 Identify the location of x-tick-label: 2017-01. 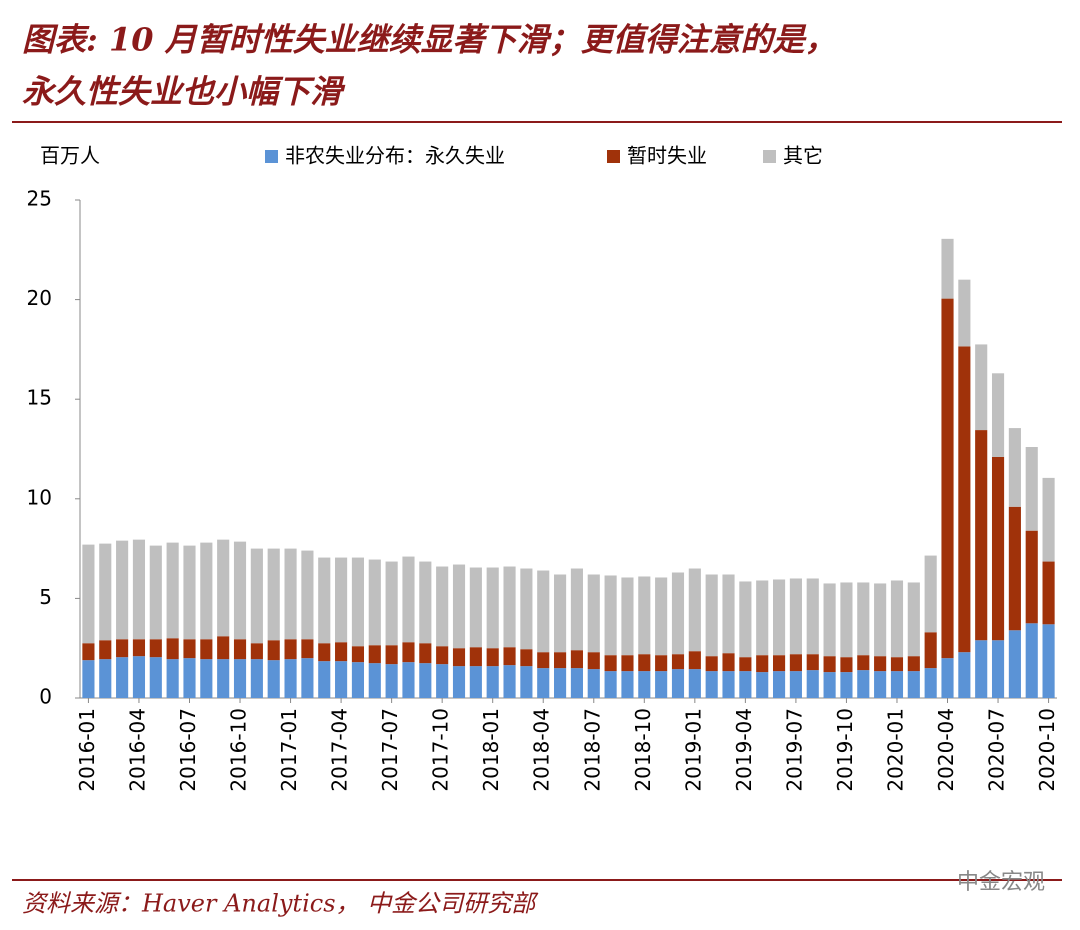
(289, 750).